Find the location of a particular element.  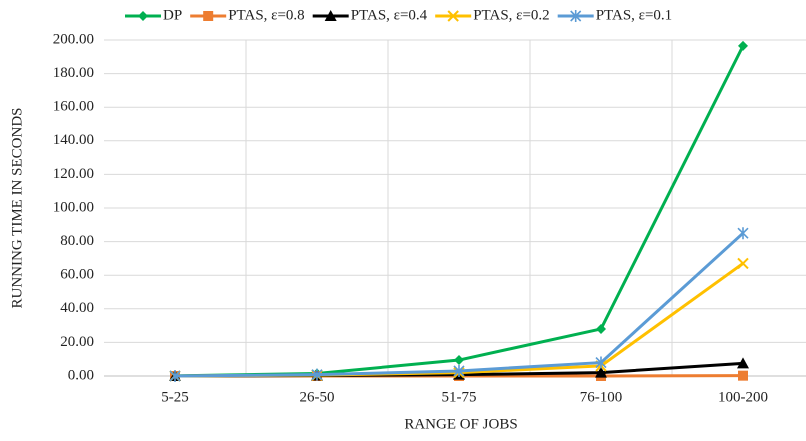

y-tick-label: 20.00 is located at coordinates (77, 342).